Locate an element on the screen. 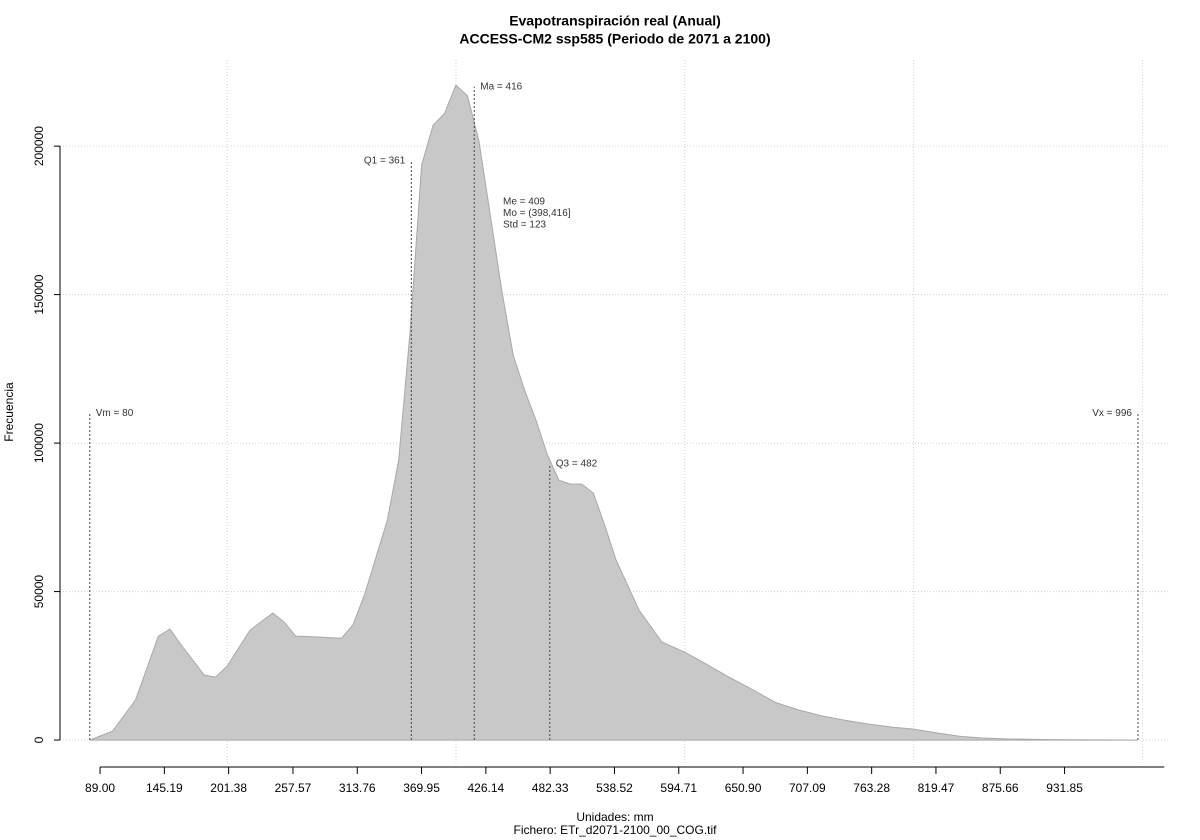 This screenshot has width=1200, height=840. x-tick-label: 875.66 is located at coordinates (1000, 788).